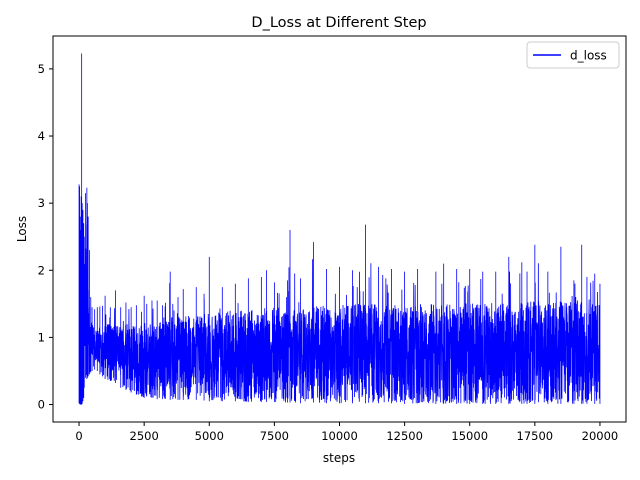 The width and height of the screenshot is (640, 480). What do you see at coordinates (41, 203) in the screenshot?
I see `y-tick-label: 3` at bounding box center [41, 203].